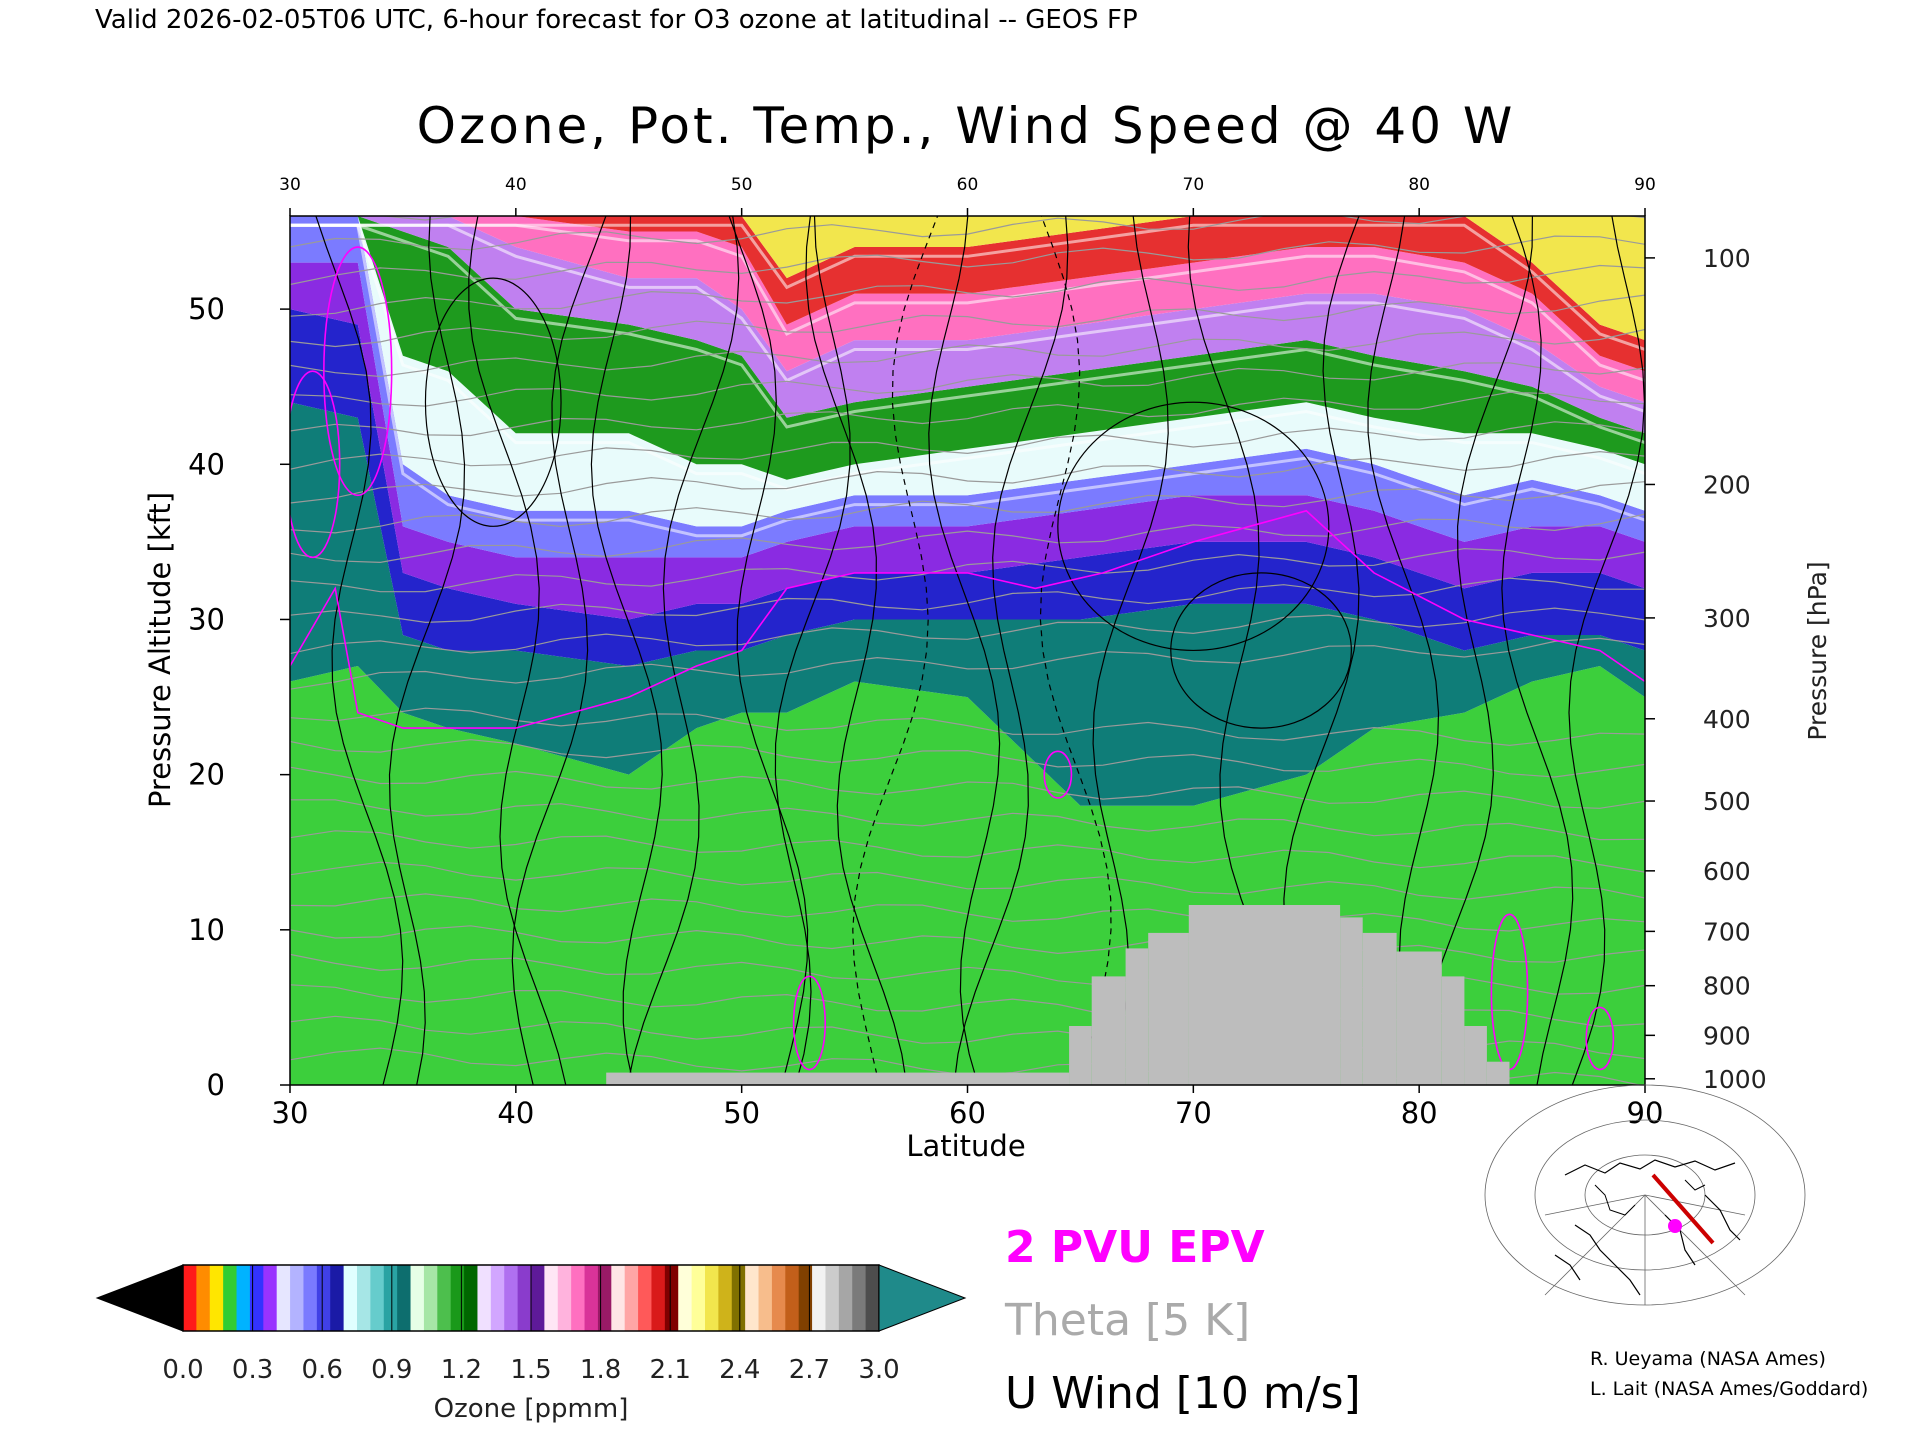 The height and width of the screenshot is (1440, 1920). Describe the element at coordinates (206, 464) in the screenshot. I see `y-tick-label: 40` at that location.